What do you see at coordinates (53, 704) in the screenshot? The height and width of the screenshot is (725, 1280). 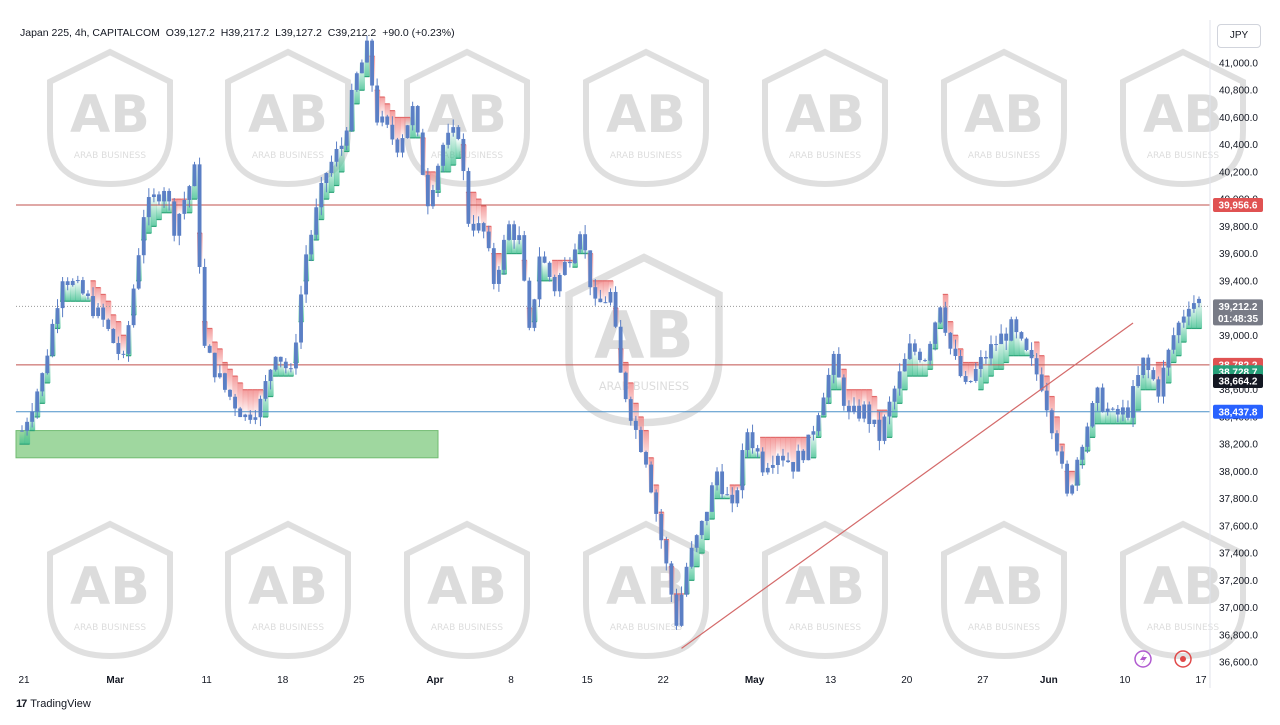 I see `tradingview-brand: 17 TradingView` at bounding box center [53, 704].